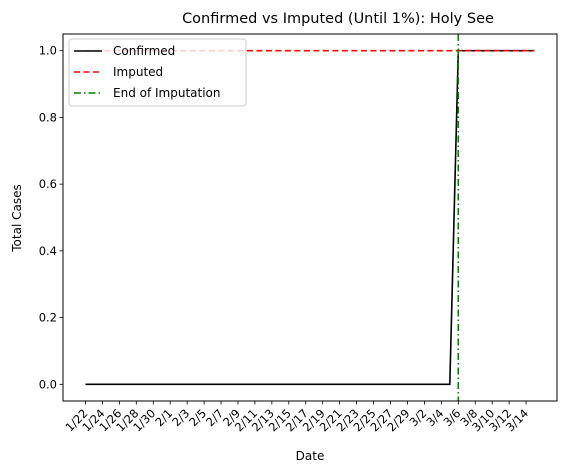  What do you see at coordinates (51, 217) in the screenshot?
I see `y-axis: 0.0 0.2 0.4 0.6 0.8 1.0` at bounding box center [51, 217].